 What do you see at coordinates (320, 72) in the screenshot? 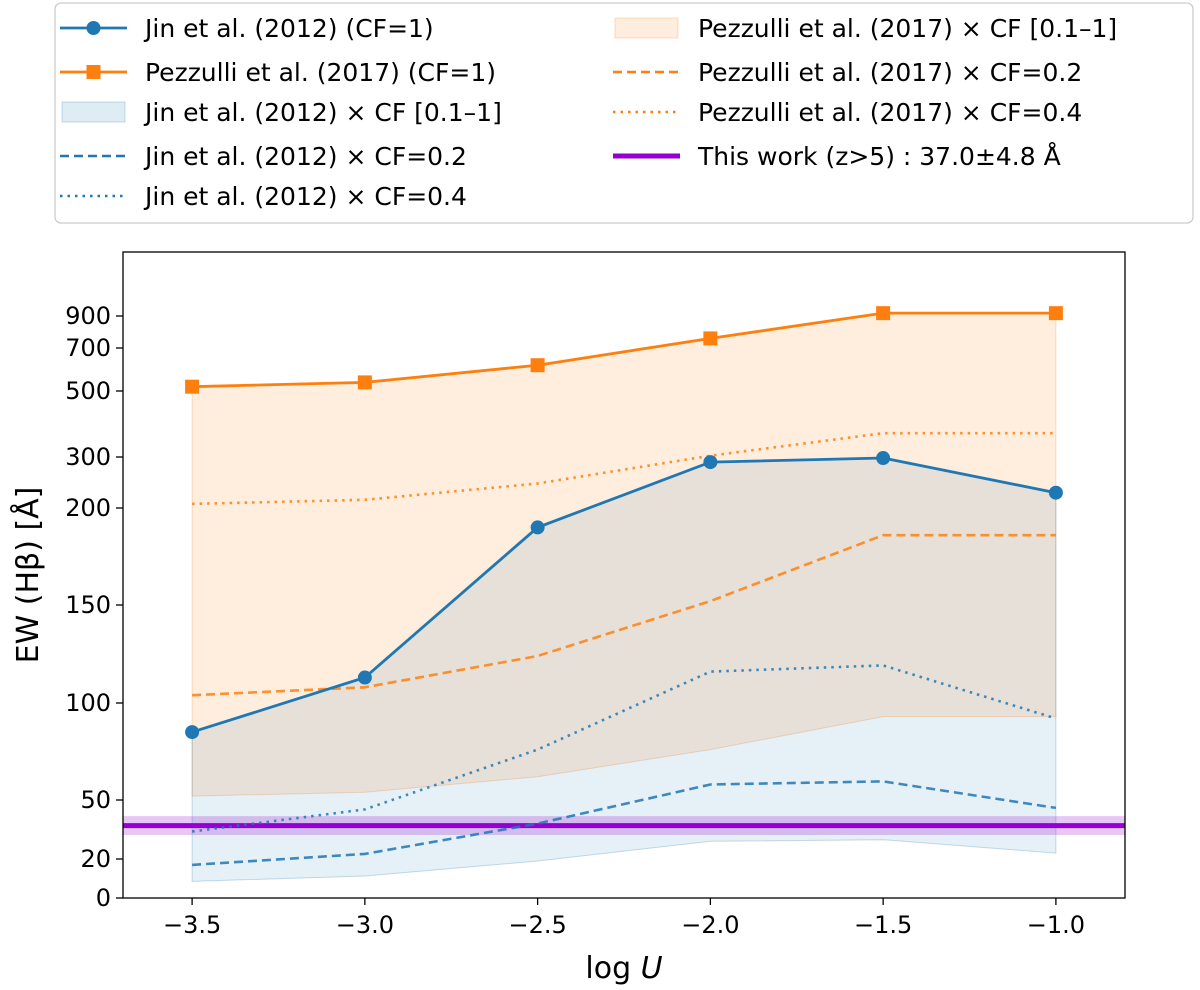
I see `legend-label: Pezzulli et al. (2017) (CF=1)` at bounding box center [320, 72].